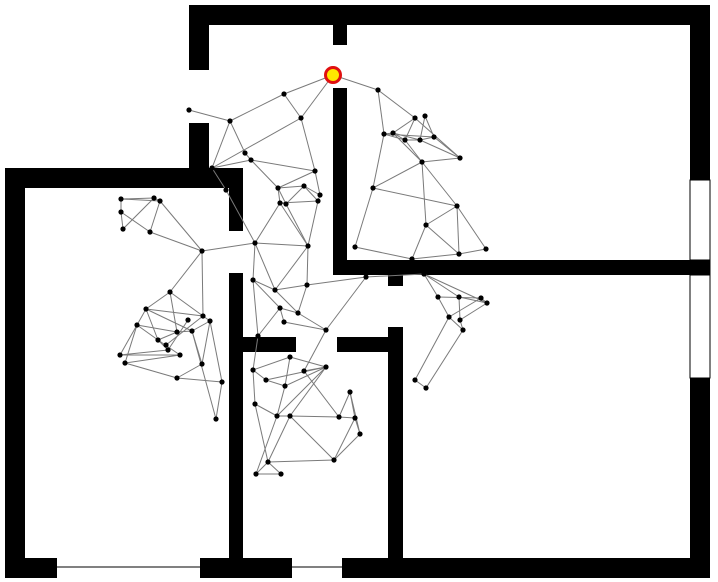 The width and height of the screenshot is (718, 582). I want to click on wall-upper-left-stub, so click(199, 37).